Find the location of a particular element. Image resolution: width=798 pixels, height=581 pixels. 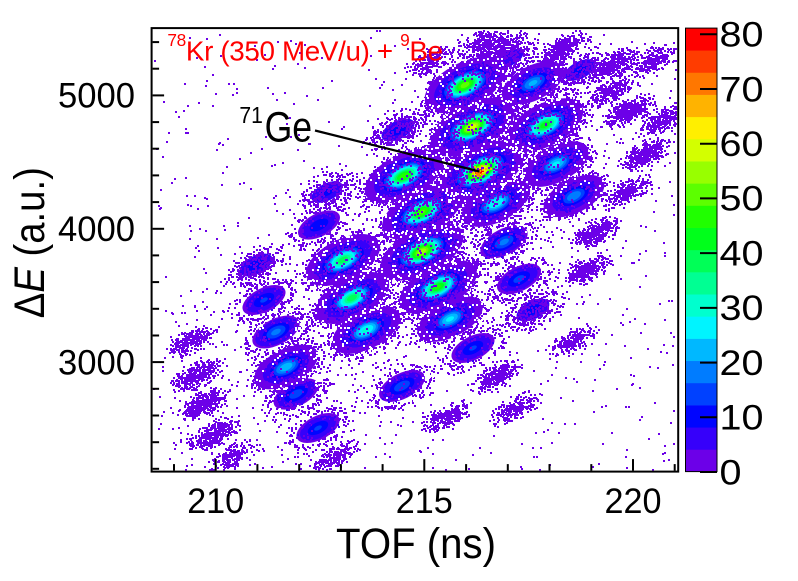

svg-text: 210 is located at coordinates (215, 501).